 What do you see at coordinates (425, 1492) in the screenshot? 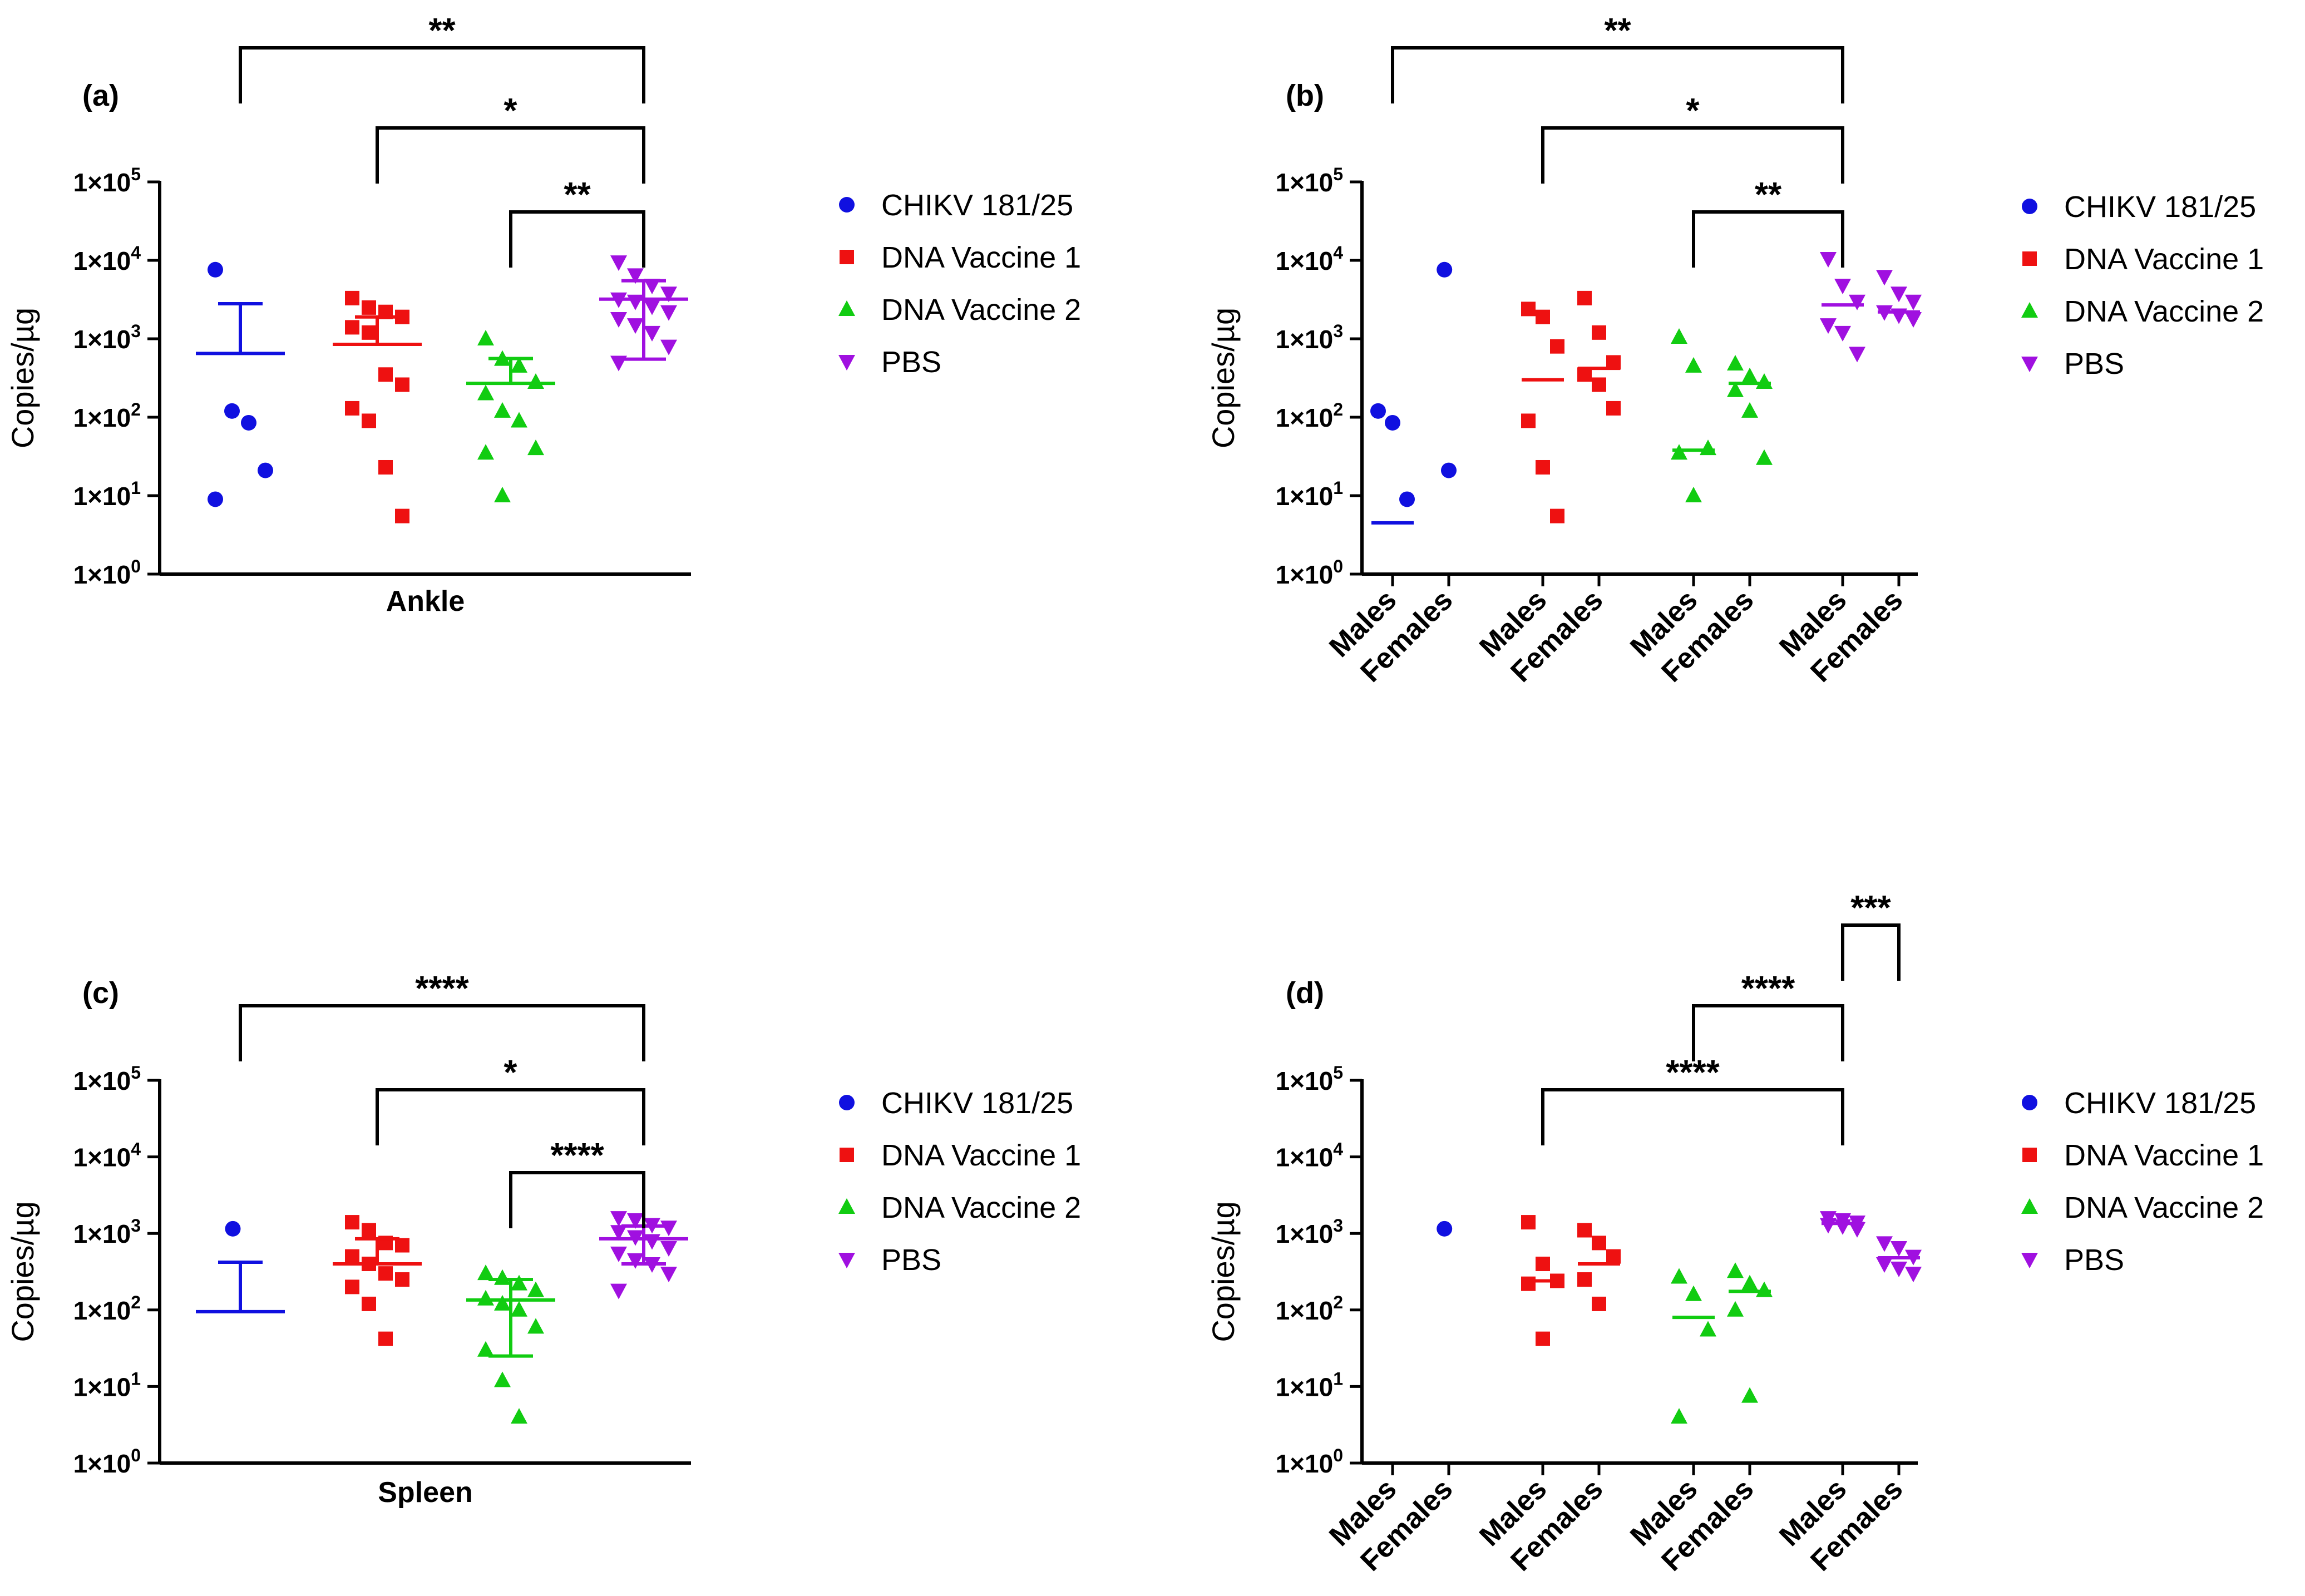
I see `x-axis-label: Spleen` at bounding box center [425, 1492].